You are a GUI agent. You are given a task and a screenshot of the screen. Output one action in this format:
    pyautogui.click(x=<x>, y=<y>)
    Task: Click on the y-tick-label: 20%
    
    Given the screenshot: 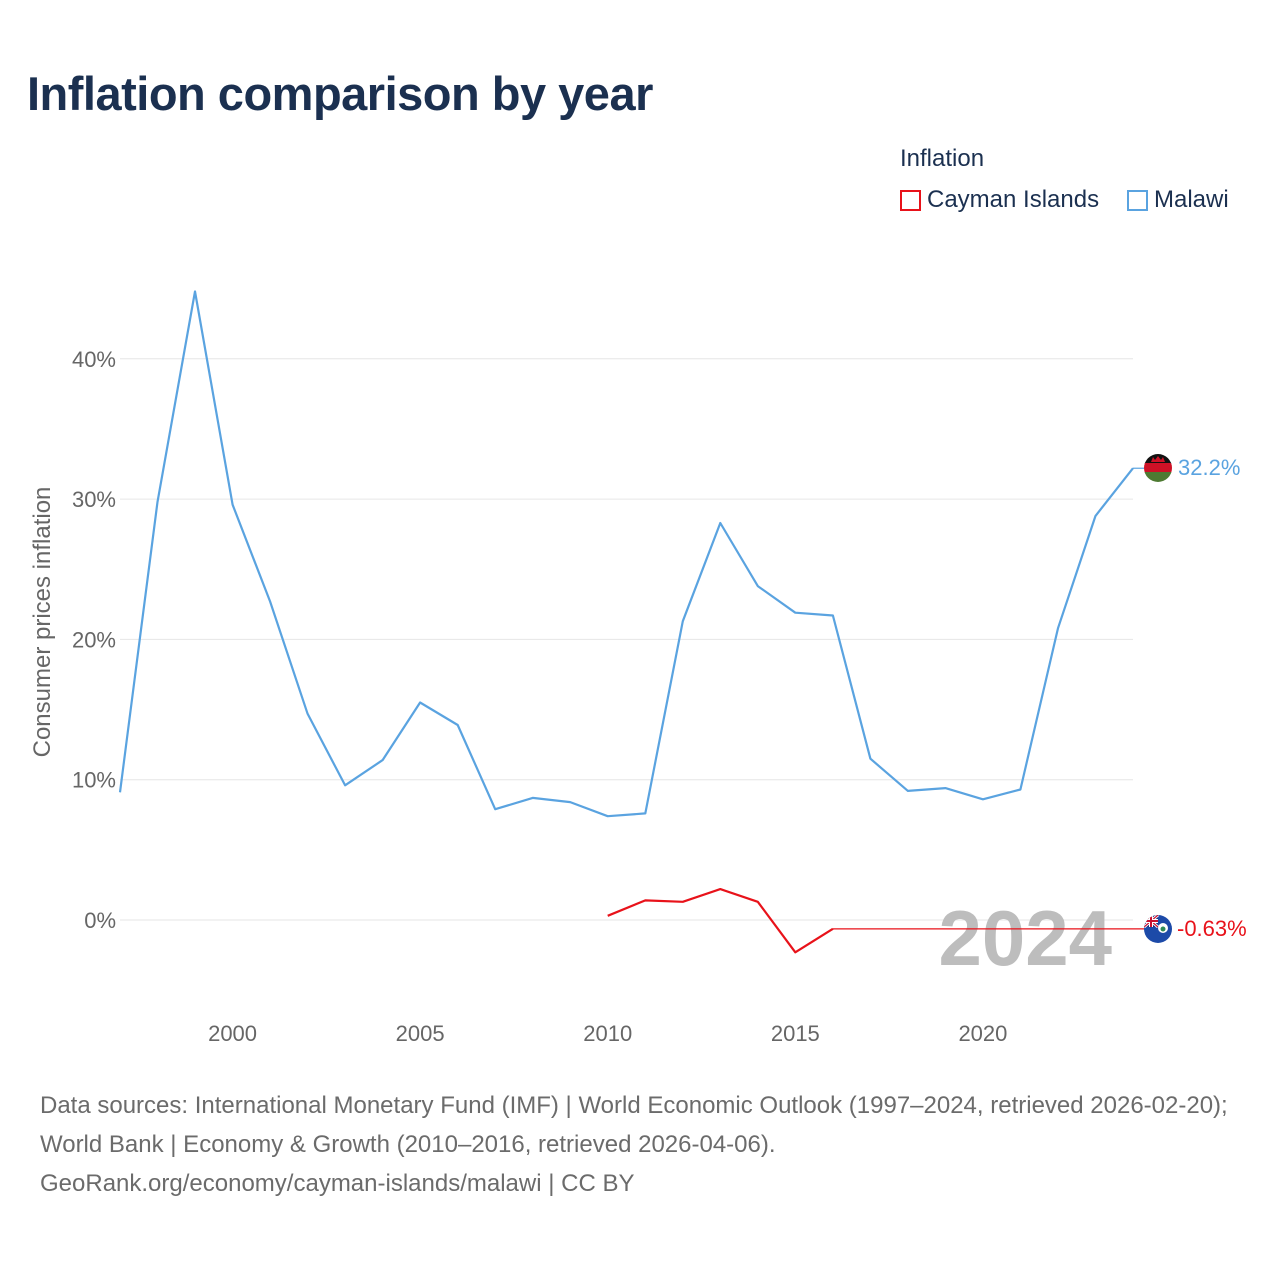 What is the action you would take?
    pyautogui.click(x=94, y=639)
    